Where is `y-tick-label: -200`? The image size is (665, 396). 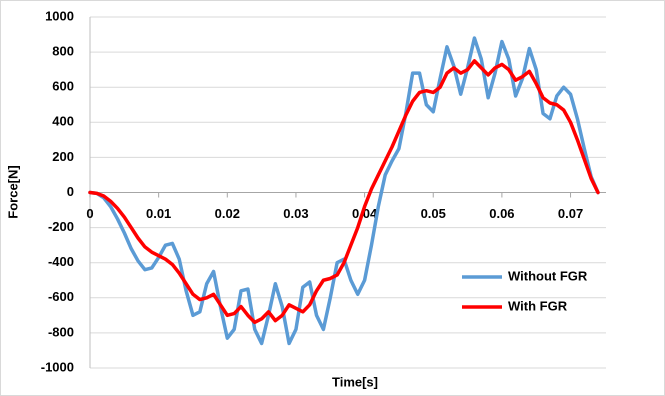 y-tick-label: -200 is located at coordinates (61, 226).